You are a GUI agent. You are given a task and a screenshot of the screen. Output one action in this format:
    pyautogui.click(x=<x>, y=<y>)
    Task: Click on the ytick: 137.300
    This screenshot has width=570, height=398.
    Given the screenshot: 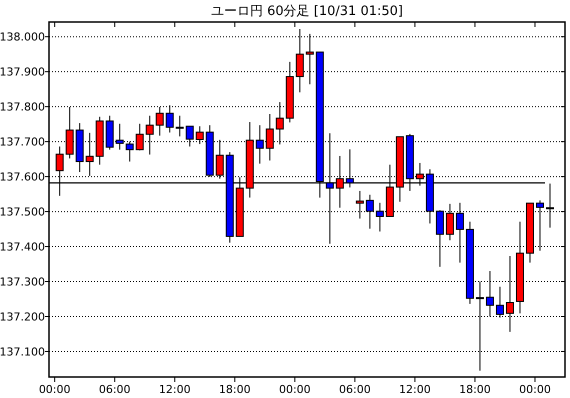 What is the action you would take?
    pyautogui.click(x=22, y=282)
    